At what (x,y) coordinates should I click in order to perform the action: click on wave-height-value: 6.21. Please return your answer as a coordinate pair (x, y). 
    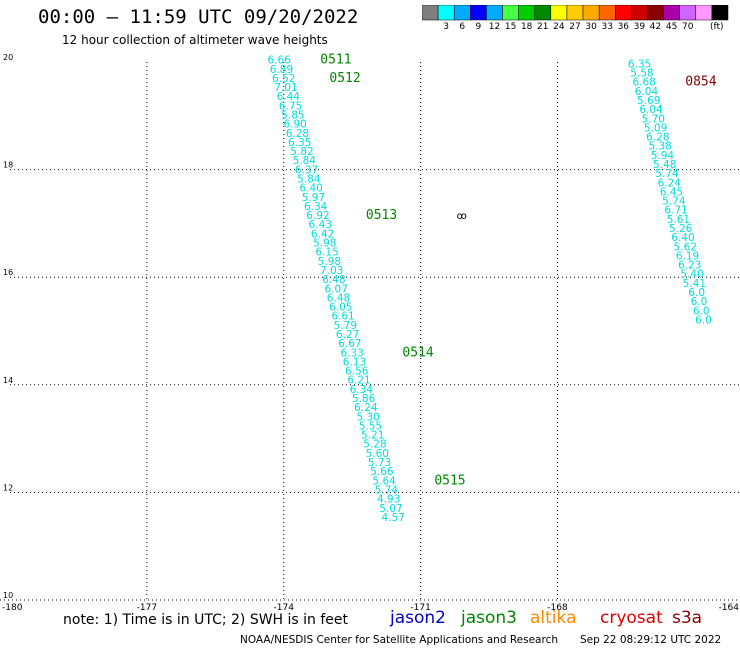
    Looking at the image, I should click on (358, 381).